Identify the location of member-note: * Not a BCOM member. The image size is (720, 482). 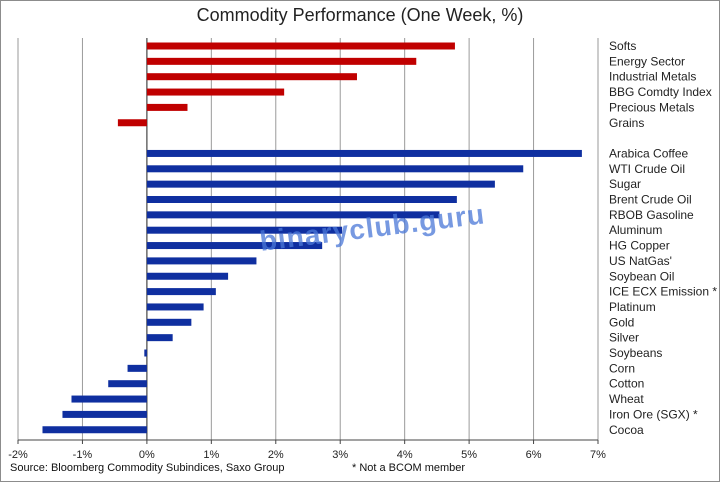
(409, 468).